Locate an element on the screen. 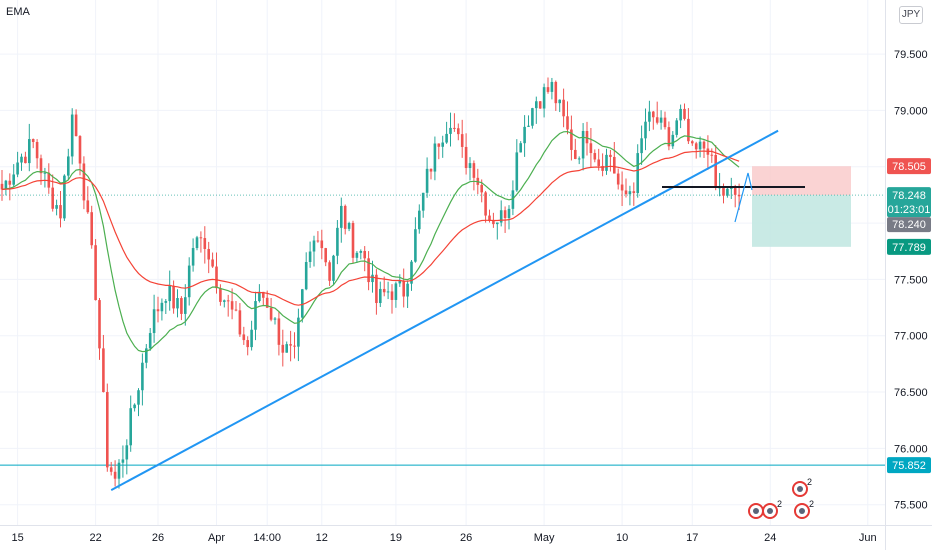 The image size is (932, 550). position-zones is located at coordinates (801, 206).